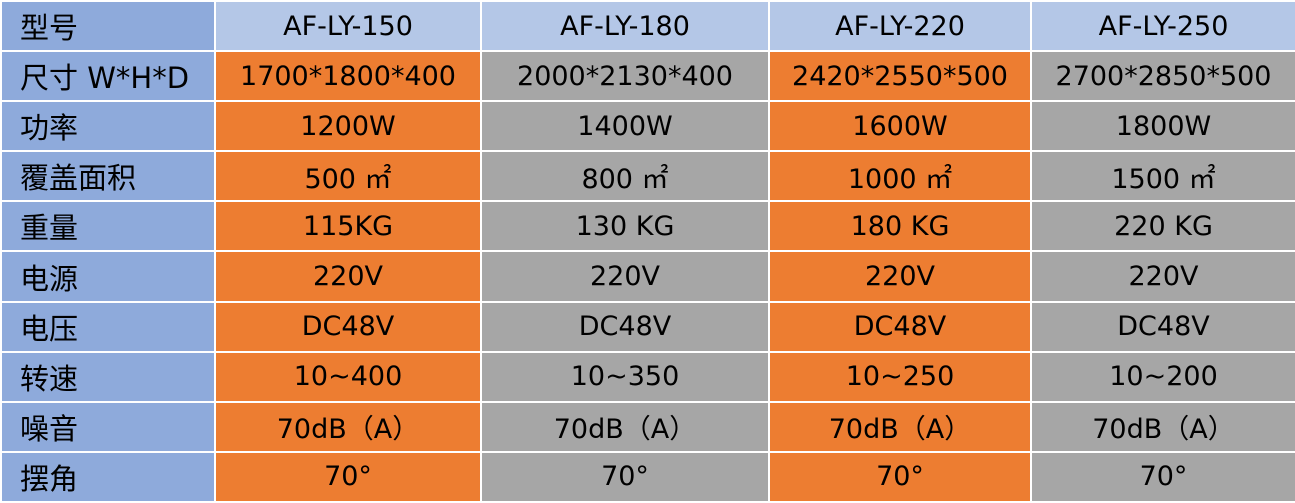 The image size is (1295, 503). I want to click on model-header: AF-LY-250, so click(1162, 26).